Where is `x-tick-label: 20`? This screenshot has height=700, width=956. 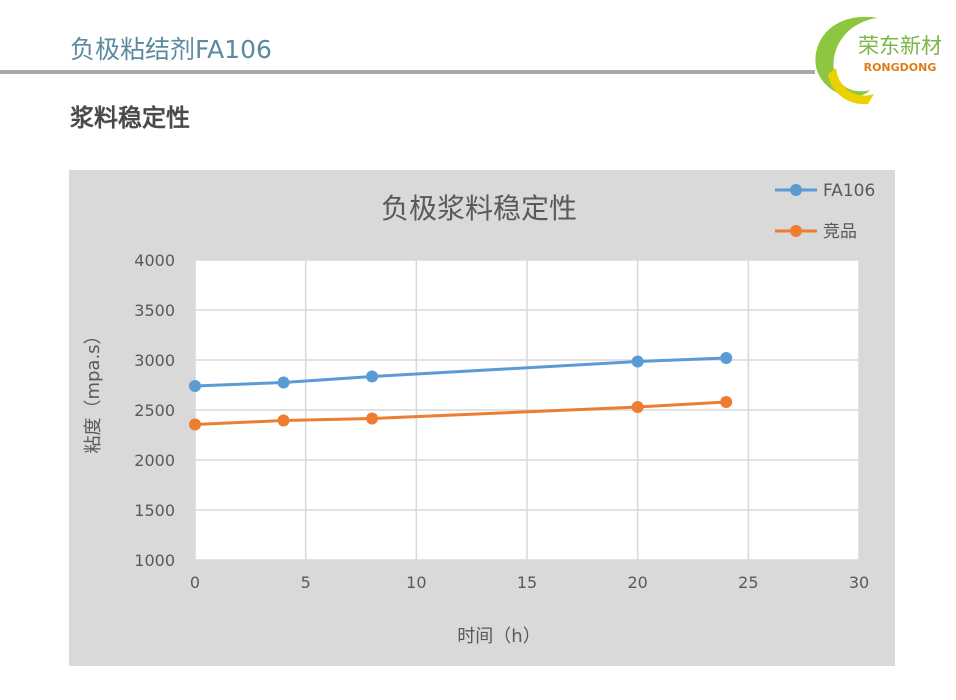 x-tick-label: 20 is located at coordinates (637, 582).